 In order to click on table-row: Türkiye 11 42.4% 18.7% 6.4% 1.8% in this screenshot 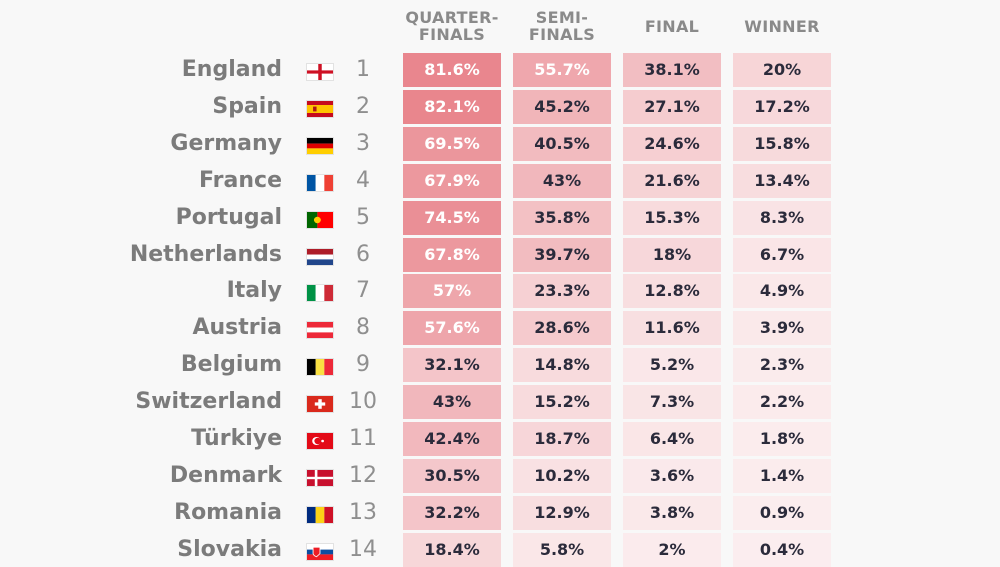, I will do `click(500, 439)`.